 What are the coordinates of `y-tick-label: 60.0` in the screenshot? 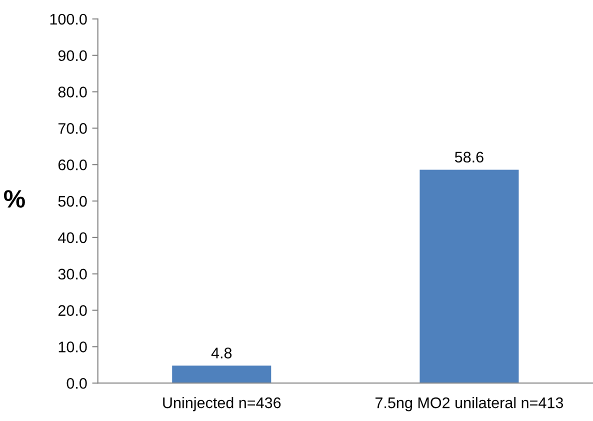 It's located at (72, 164).